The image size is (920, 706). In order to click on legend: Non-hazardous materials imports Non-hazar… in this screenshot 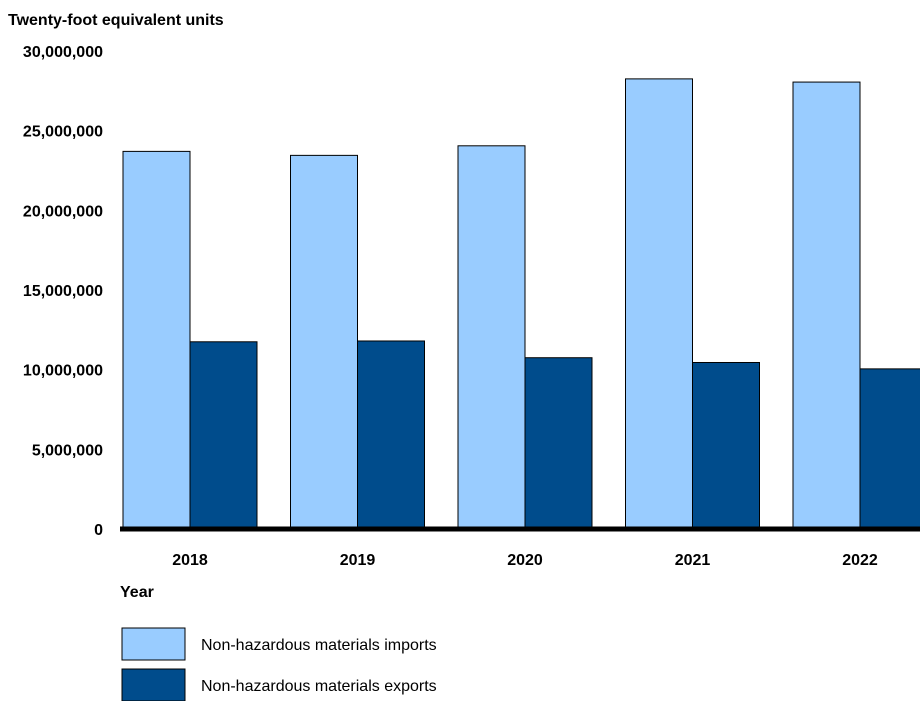, I will do `click(279, 664)`.